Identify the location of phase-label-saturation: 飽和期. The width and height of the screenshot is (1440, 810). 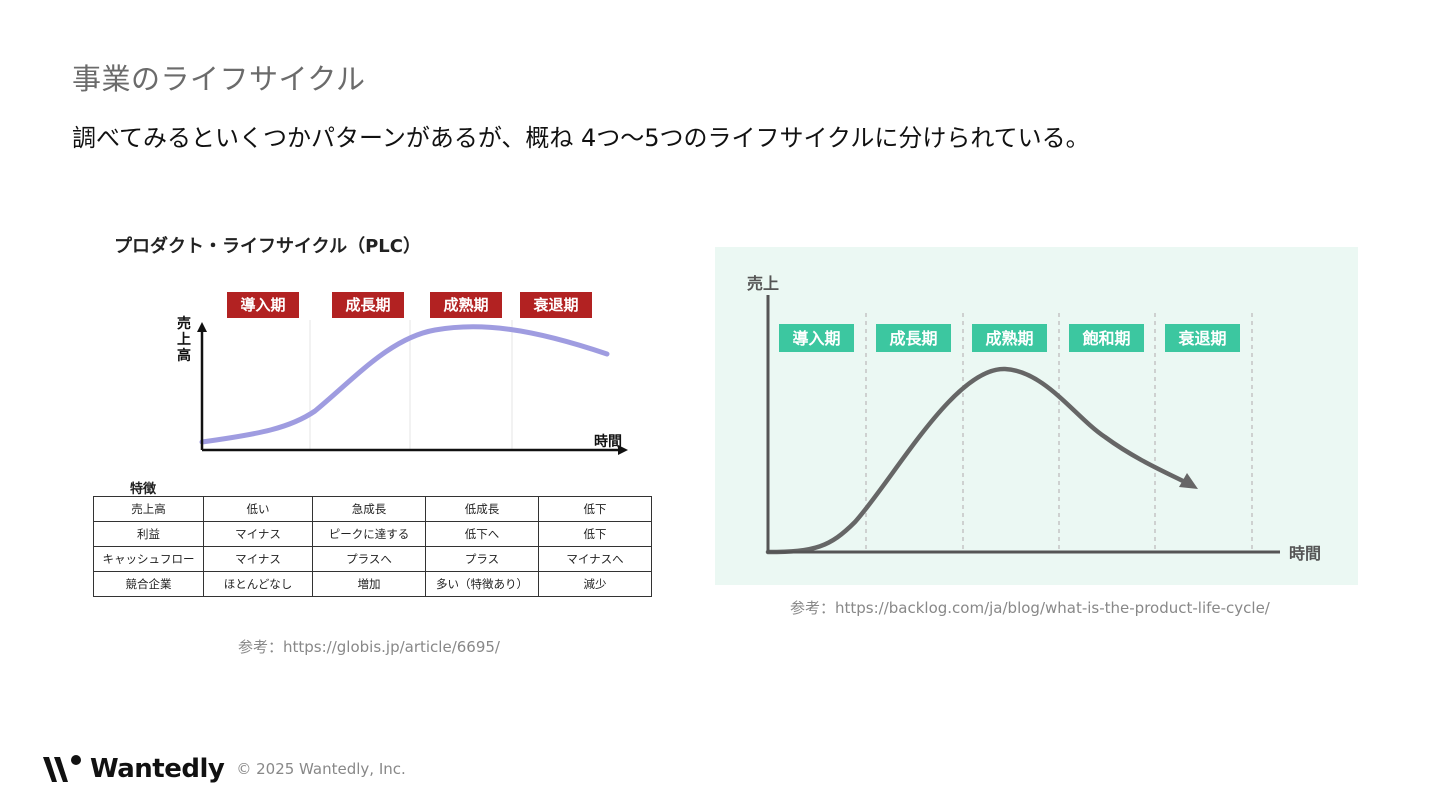
(1106, 338).